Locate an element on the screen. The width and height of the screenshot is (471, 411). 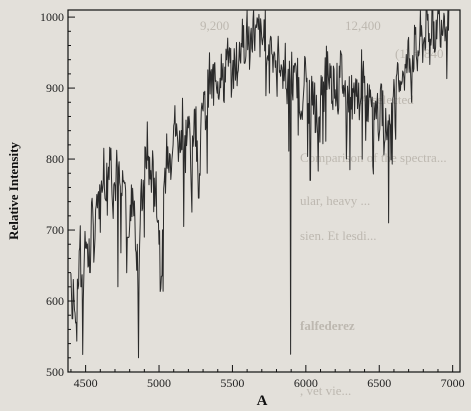
x-tick-label-5500: 5500 is located at coordinates (232, 383).